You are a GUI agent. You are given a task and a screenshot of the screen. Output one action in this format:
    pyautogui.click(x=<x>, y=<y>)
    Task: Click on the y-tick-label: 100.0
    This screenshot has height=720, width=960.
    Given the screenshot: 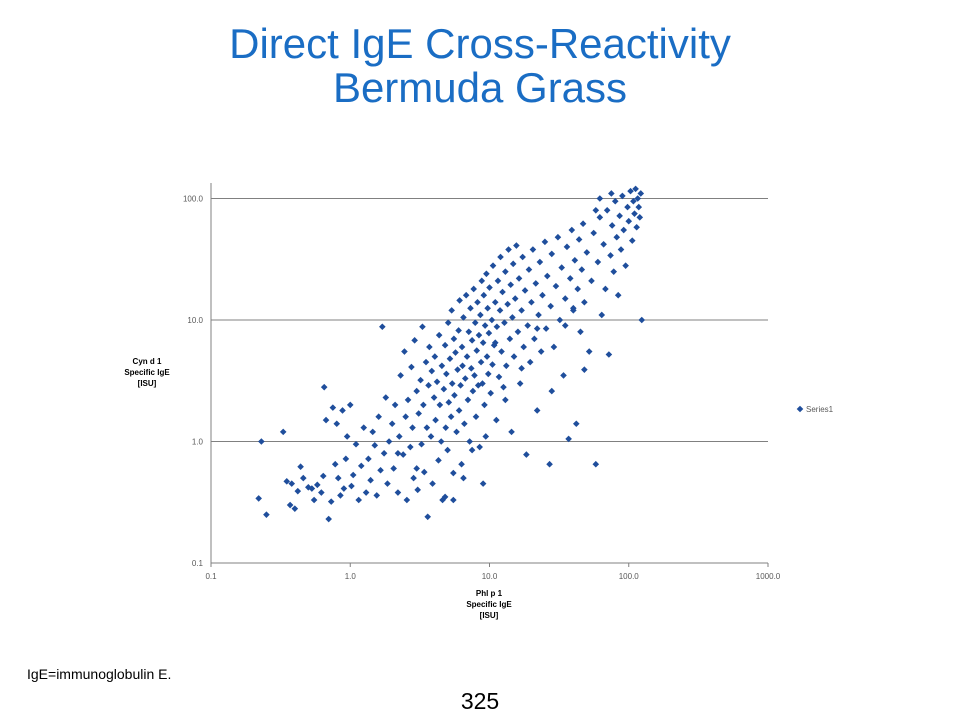 What is the action you would take?
    pyautogui.click(x=193, y=199)
    